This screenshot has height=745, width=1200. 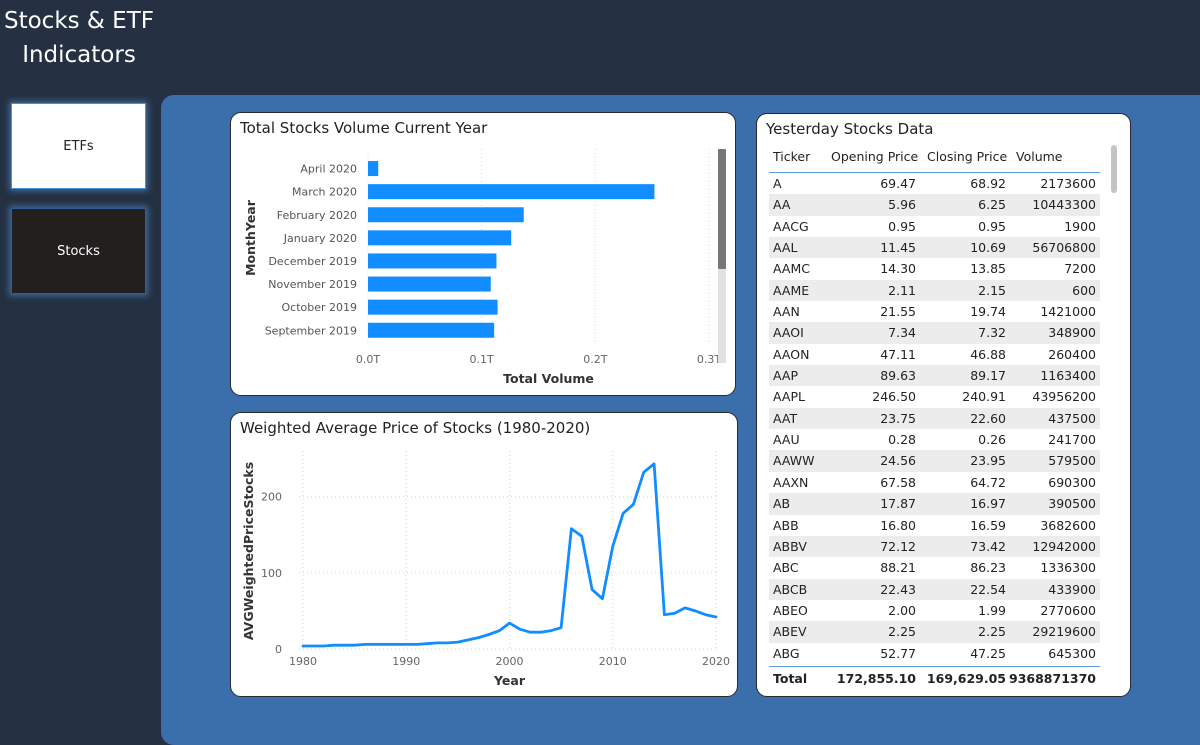 I want to click on cell-volume: 7200, so click(x=1080, y=269).